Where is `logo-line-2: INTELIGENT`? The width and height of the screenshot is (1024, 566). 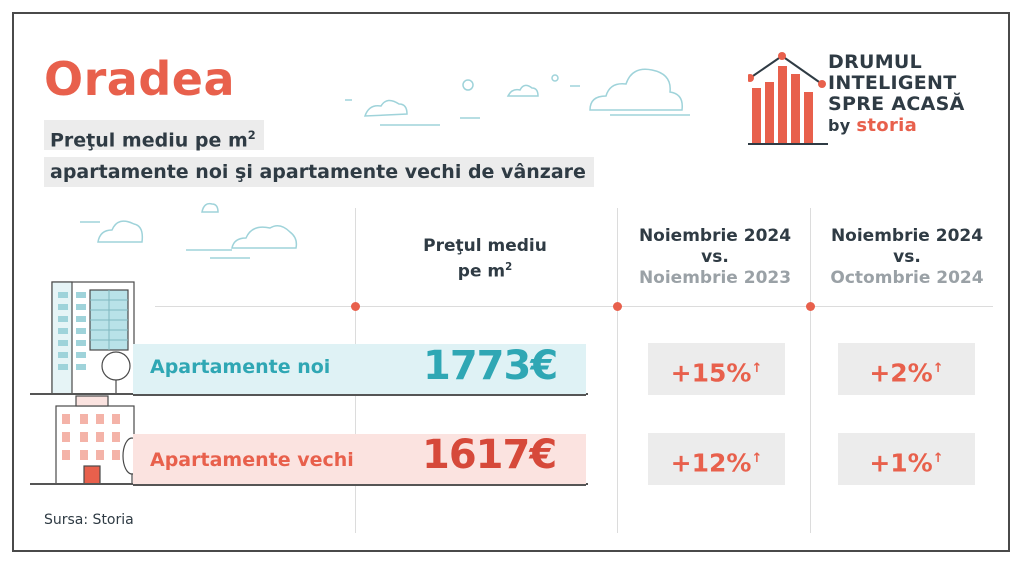 logo-line-2: INTELIGENT is located at coordinates (892, 83).